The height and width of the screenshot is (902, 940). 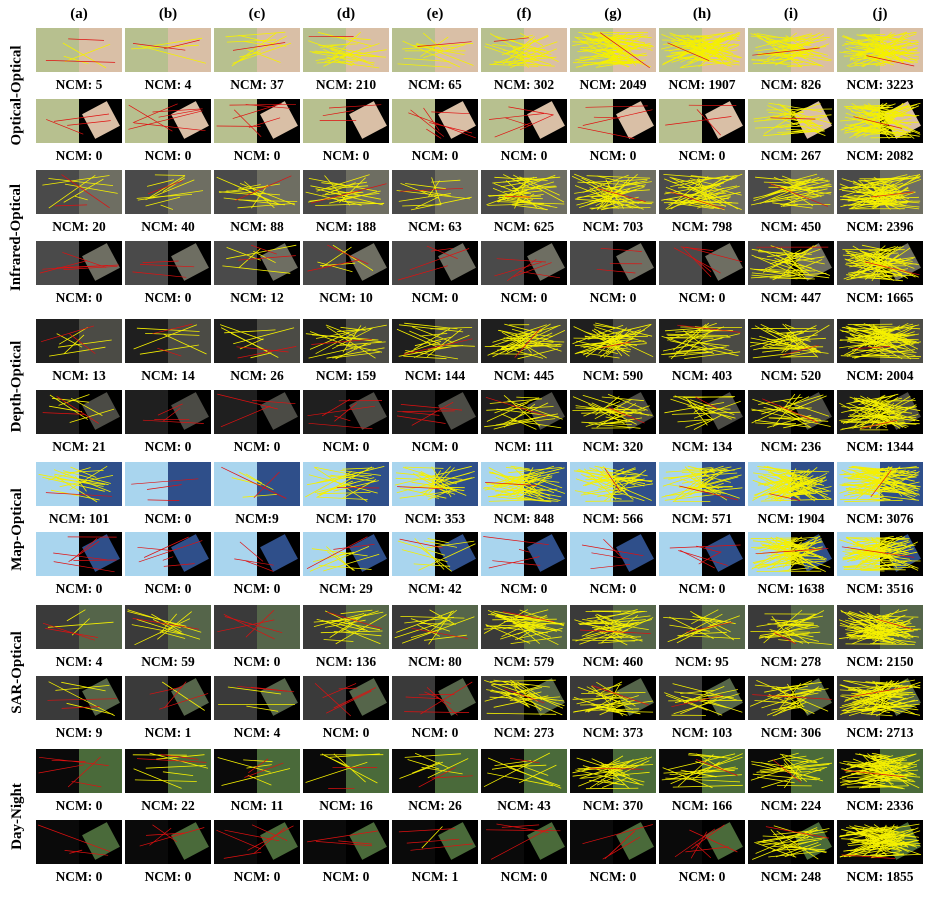 What do you see at coordinates (613, 805) in the screenshot?
I see `ncm-label: NCM: 370` at bounding box center [613, 805].